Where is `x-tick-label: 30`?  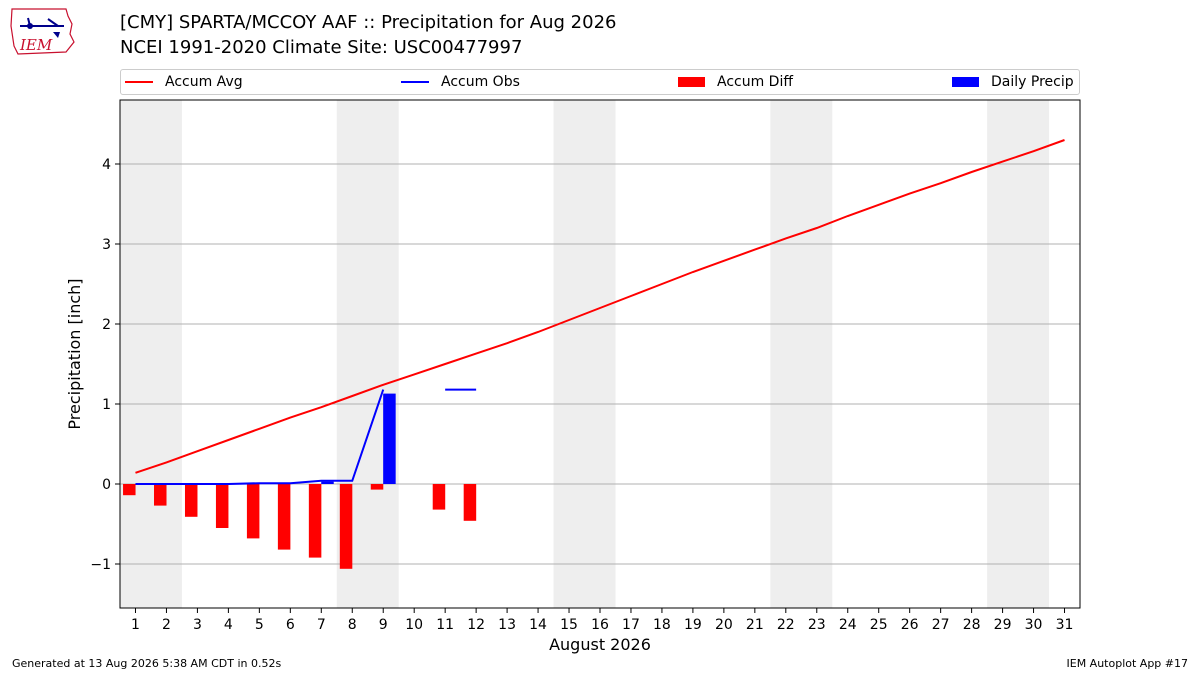
x-tick-label: 30 is located at coordinates (1034, 625).